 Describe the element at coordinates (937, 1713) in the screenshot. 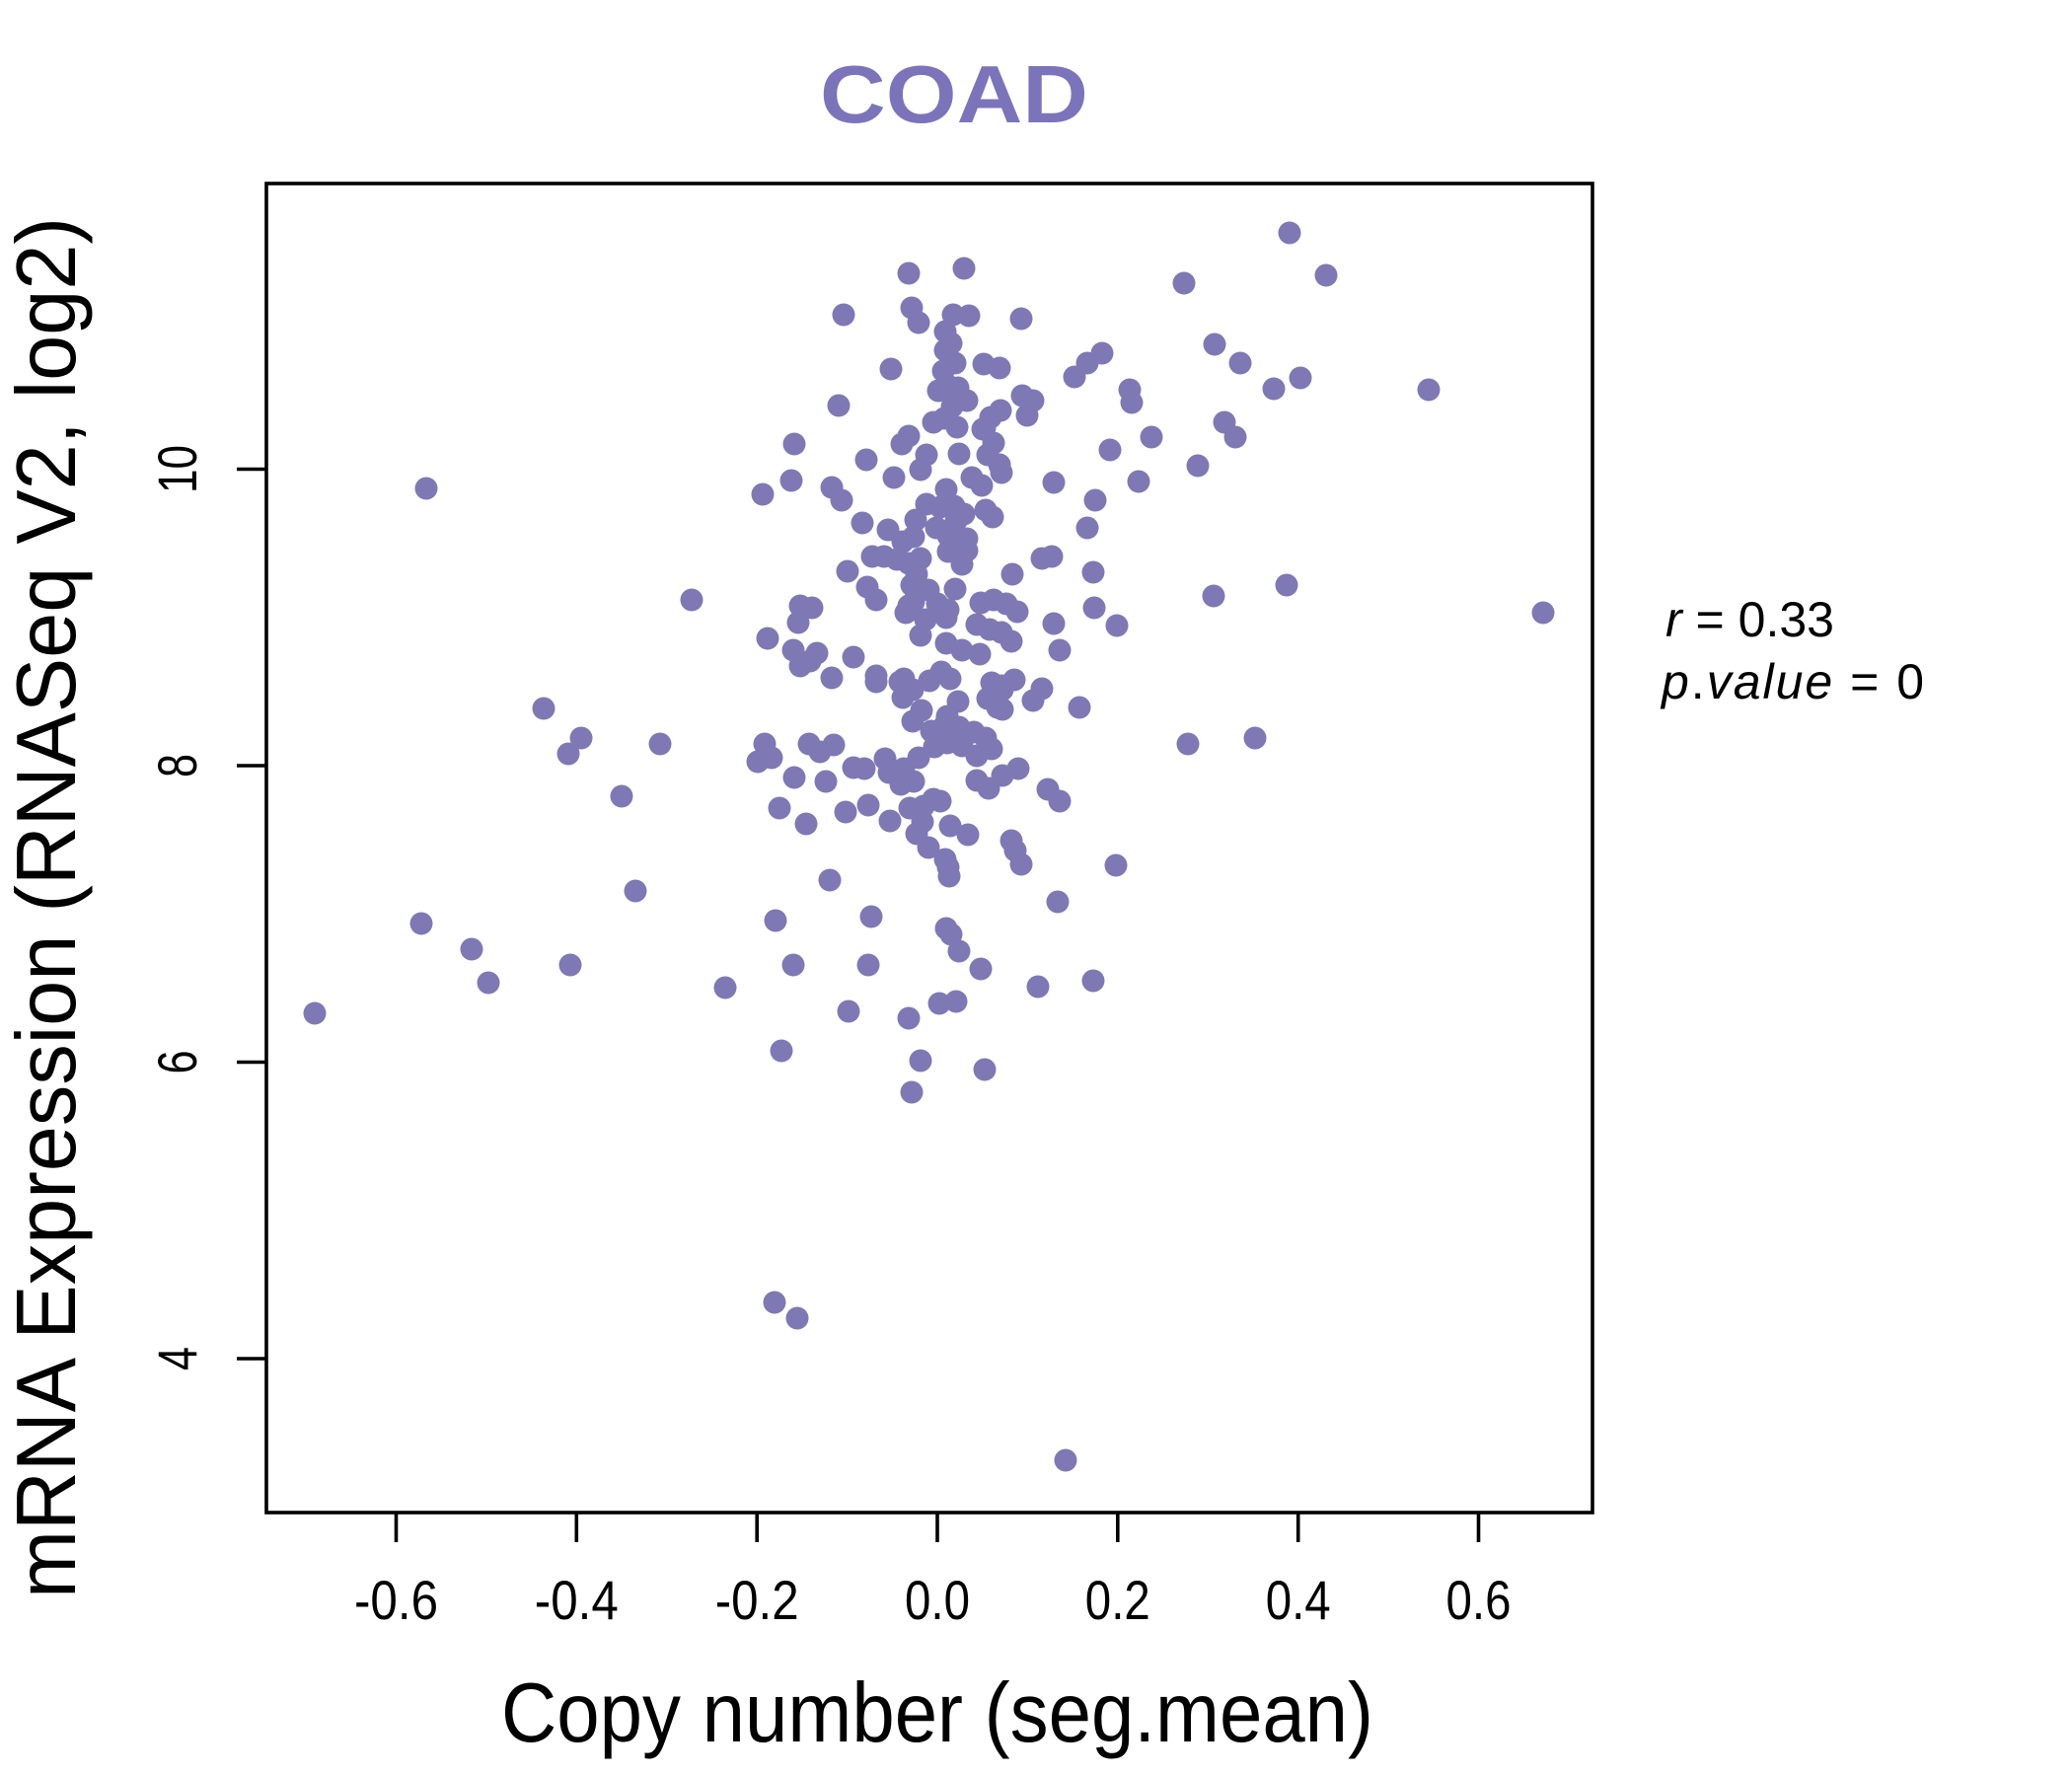

I see `svg-text: Copy number (seg.mean)` at that location.